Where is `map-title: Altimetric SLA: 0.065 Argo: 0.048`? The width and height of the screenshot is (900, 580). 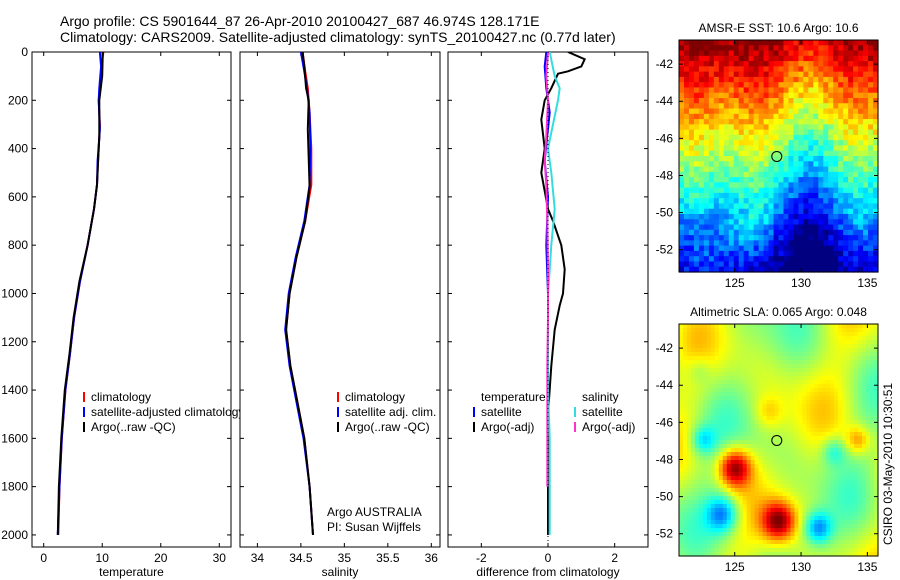
map-title: Altimetric SLA: 0.065 Argo: 0.048 is located at coordinates (778, 312).